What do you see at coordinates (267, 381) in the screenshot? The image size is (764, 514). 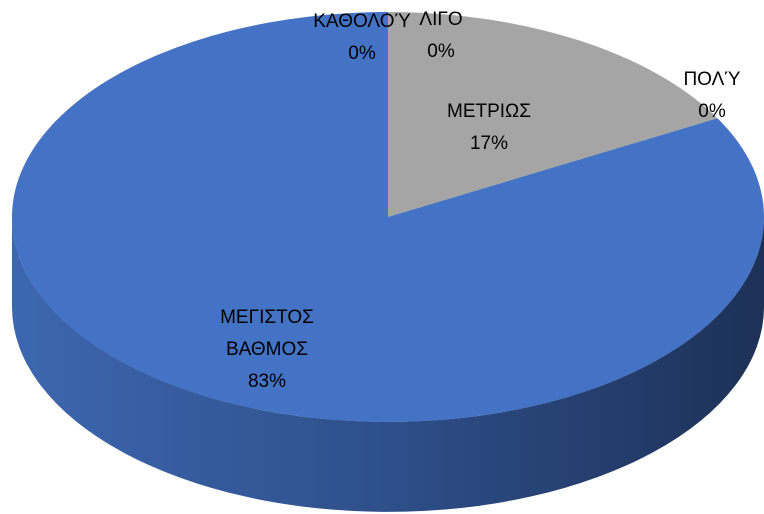 I see `value-label: 83%` at bounding box center [267, 381].